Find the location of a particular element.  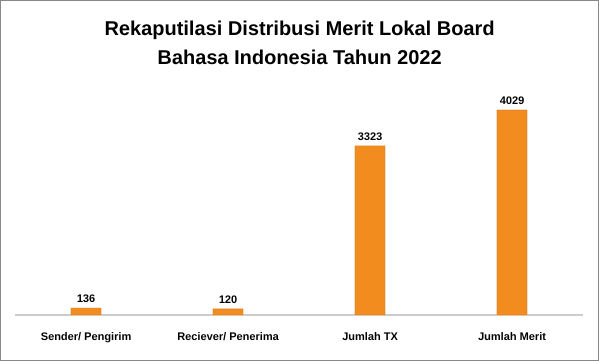

x-tick-label: Sender/ Pengirim is located at coordinates (86, 337).